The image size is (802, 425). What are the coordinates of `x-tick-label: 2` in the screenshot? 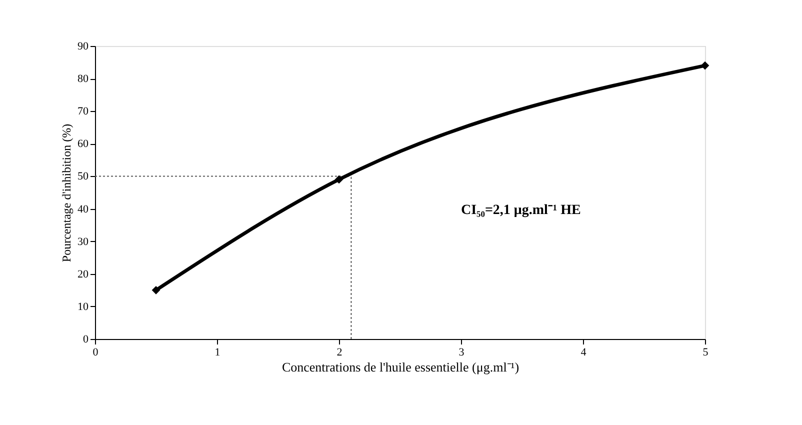 It's located at (339, 352).